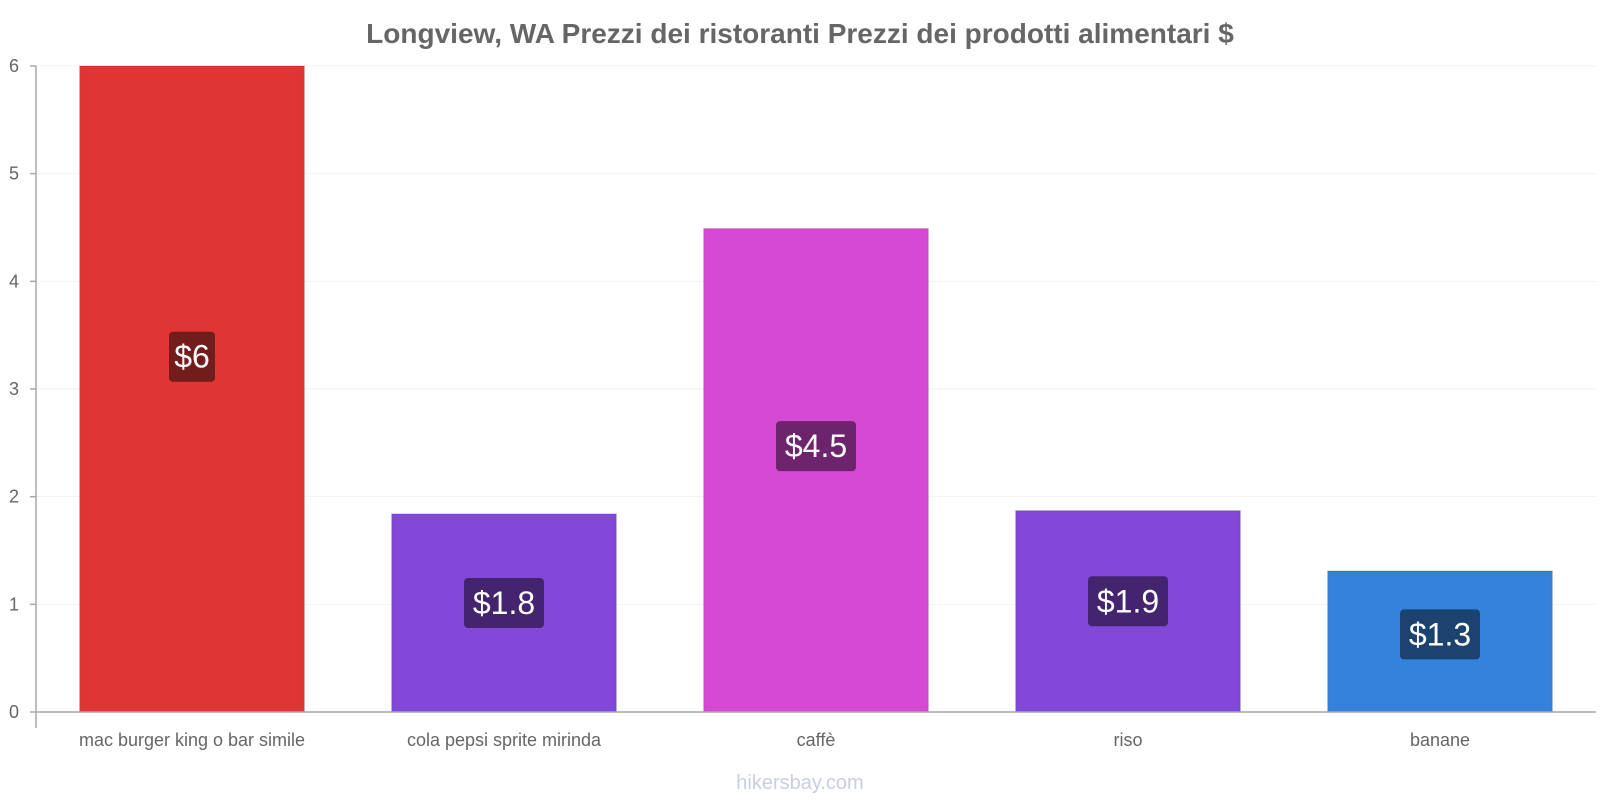 The image size is (1600, 800). I want to click on value-label: $1.9, so click(1128, 601).